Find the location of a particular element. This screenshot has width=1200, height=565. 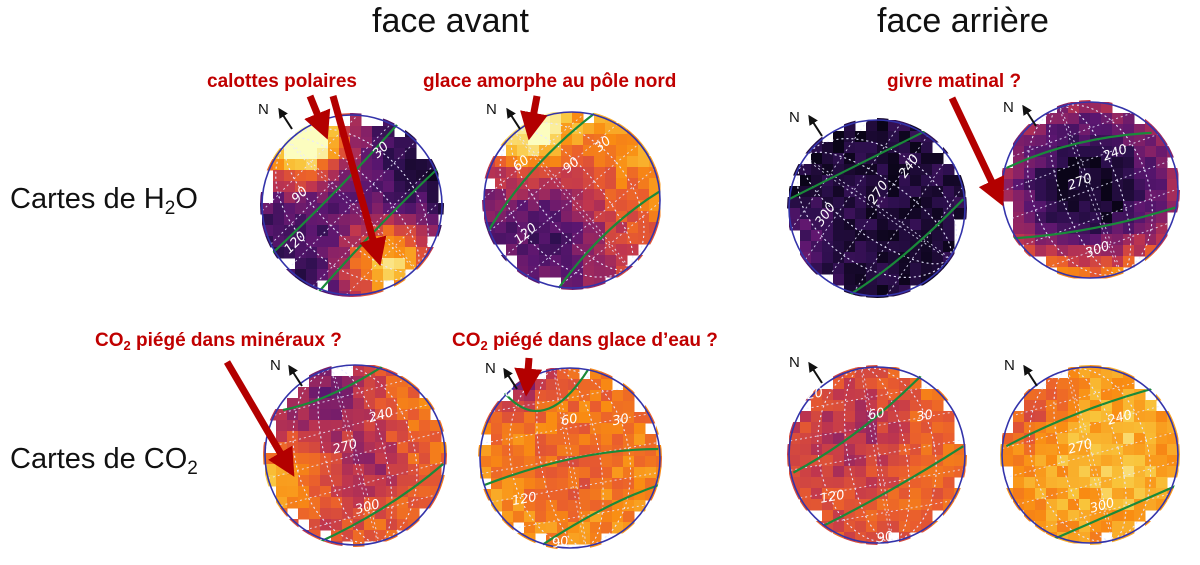

annotation-co2-ice-prefix: CO is located at coordinates (466, 340).